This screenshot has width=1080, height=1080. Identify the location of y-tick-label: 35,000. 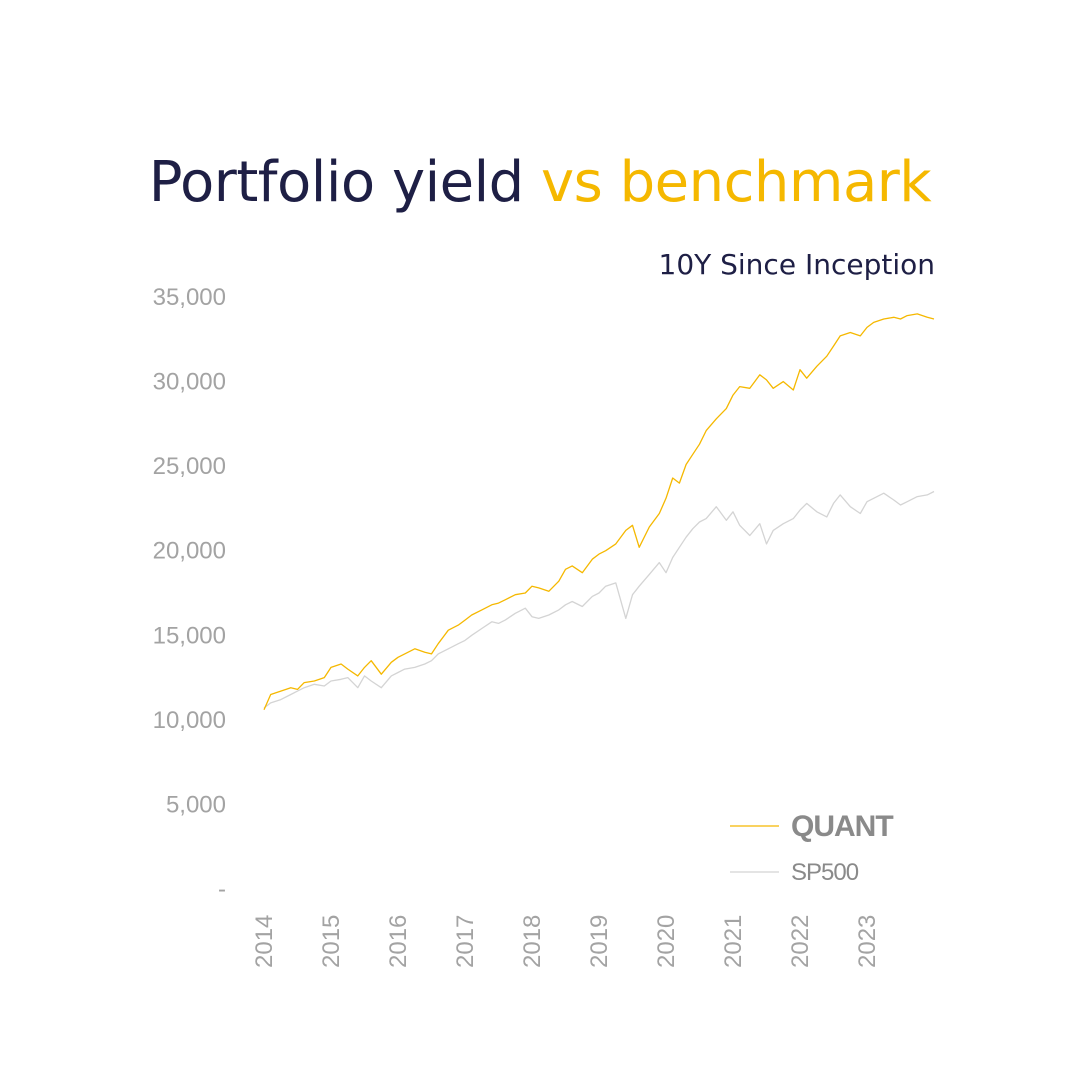
(189, 297).